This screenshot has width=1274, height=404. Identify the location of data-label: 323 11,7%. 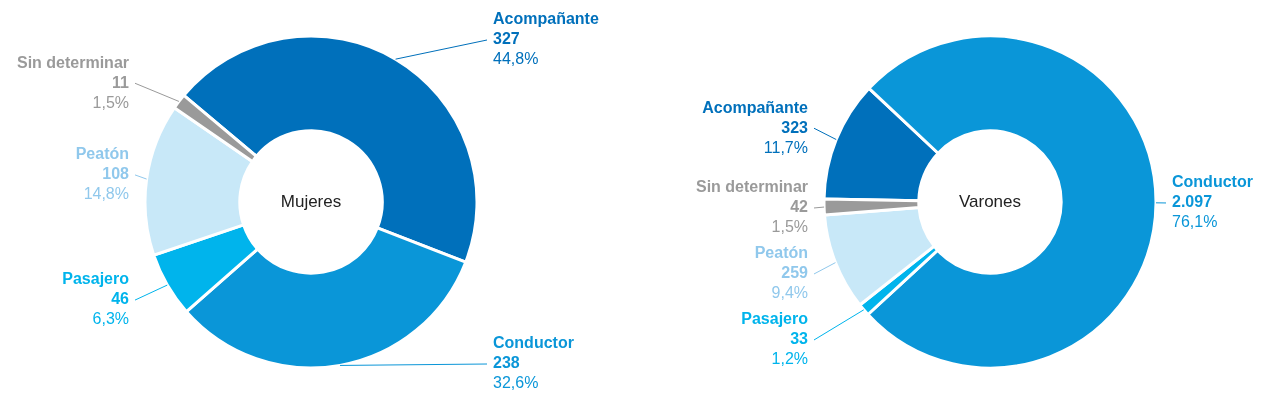
(786, 137).